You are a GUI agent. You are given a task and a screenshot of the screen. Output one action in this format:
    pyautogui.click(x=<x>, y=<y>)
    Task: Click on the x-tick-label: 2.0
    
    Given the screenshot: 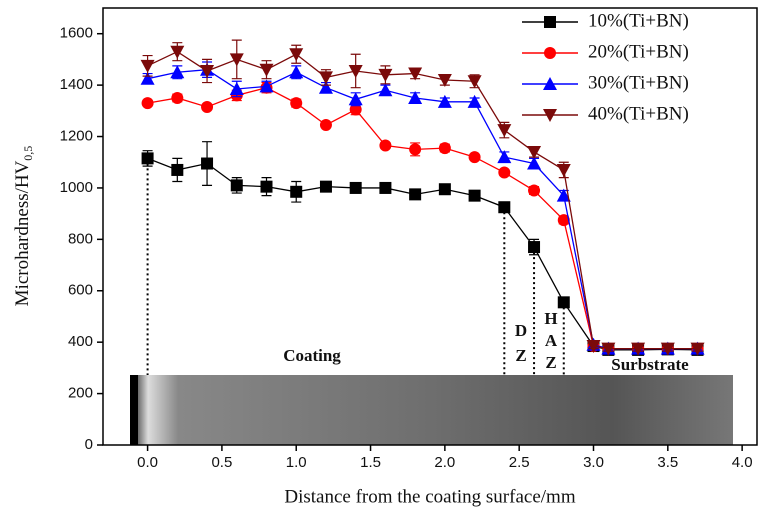 What is the action you would take?
    pyautogui.click(x=444, y=462)
    